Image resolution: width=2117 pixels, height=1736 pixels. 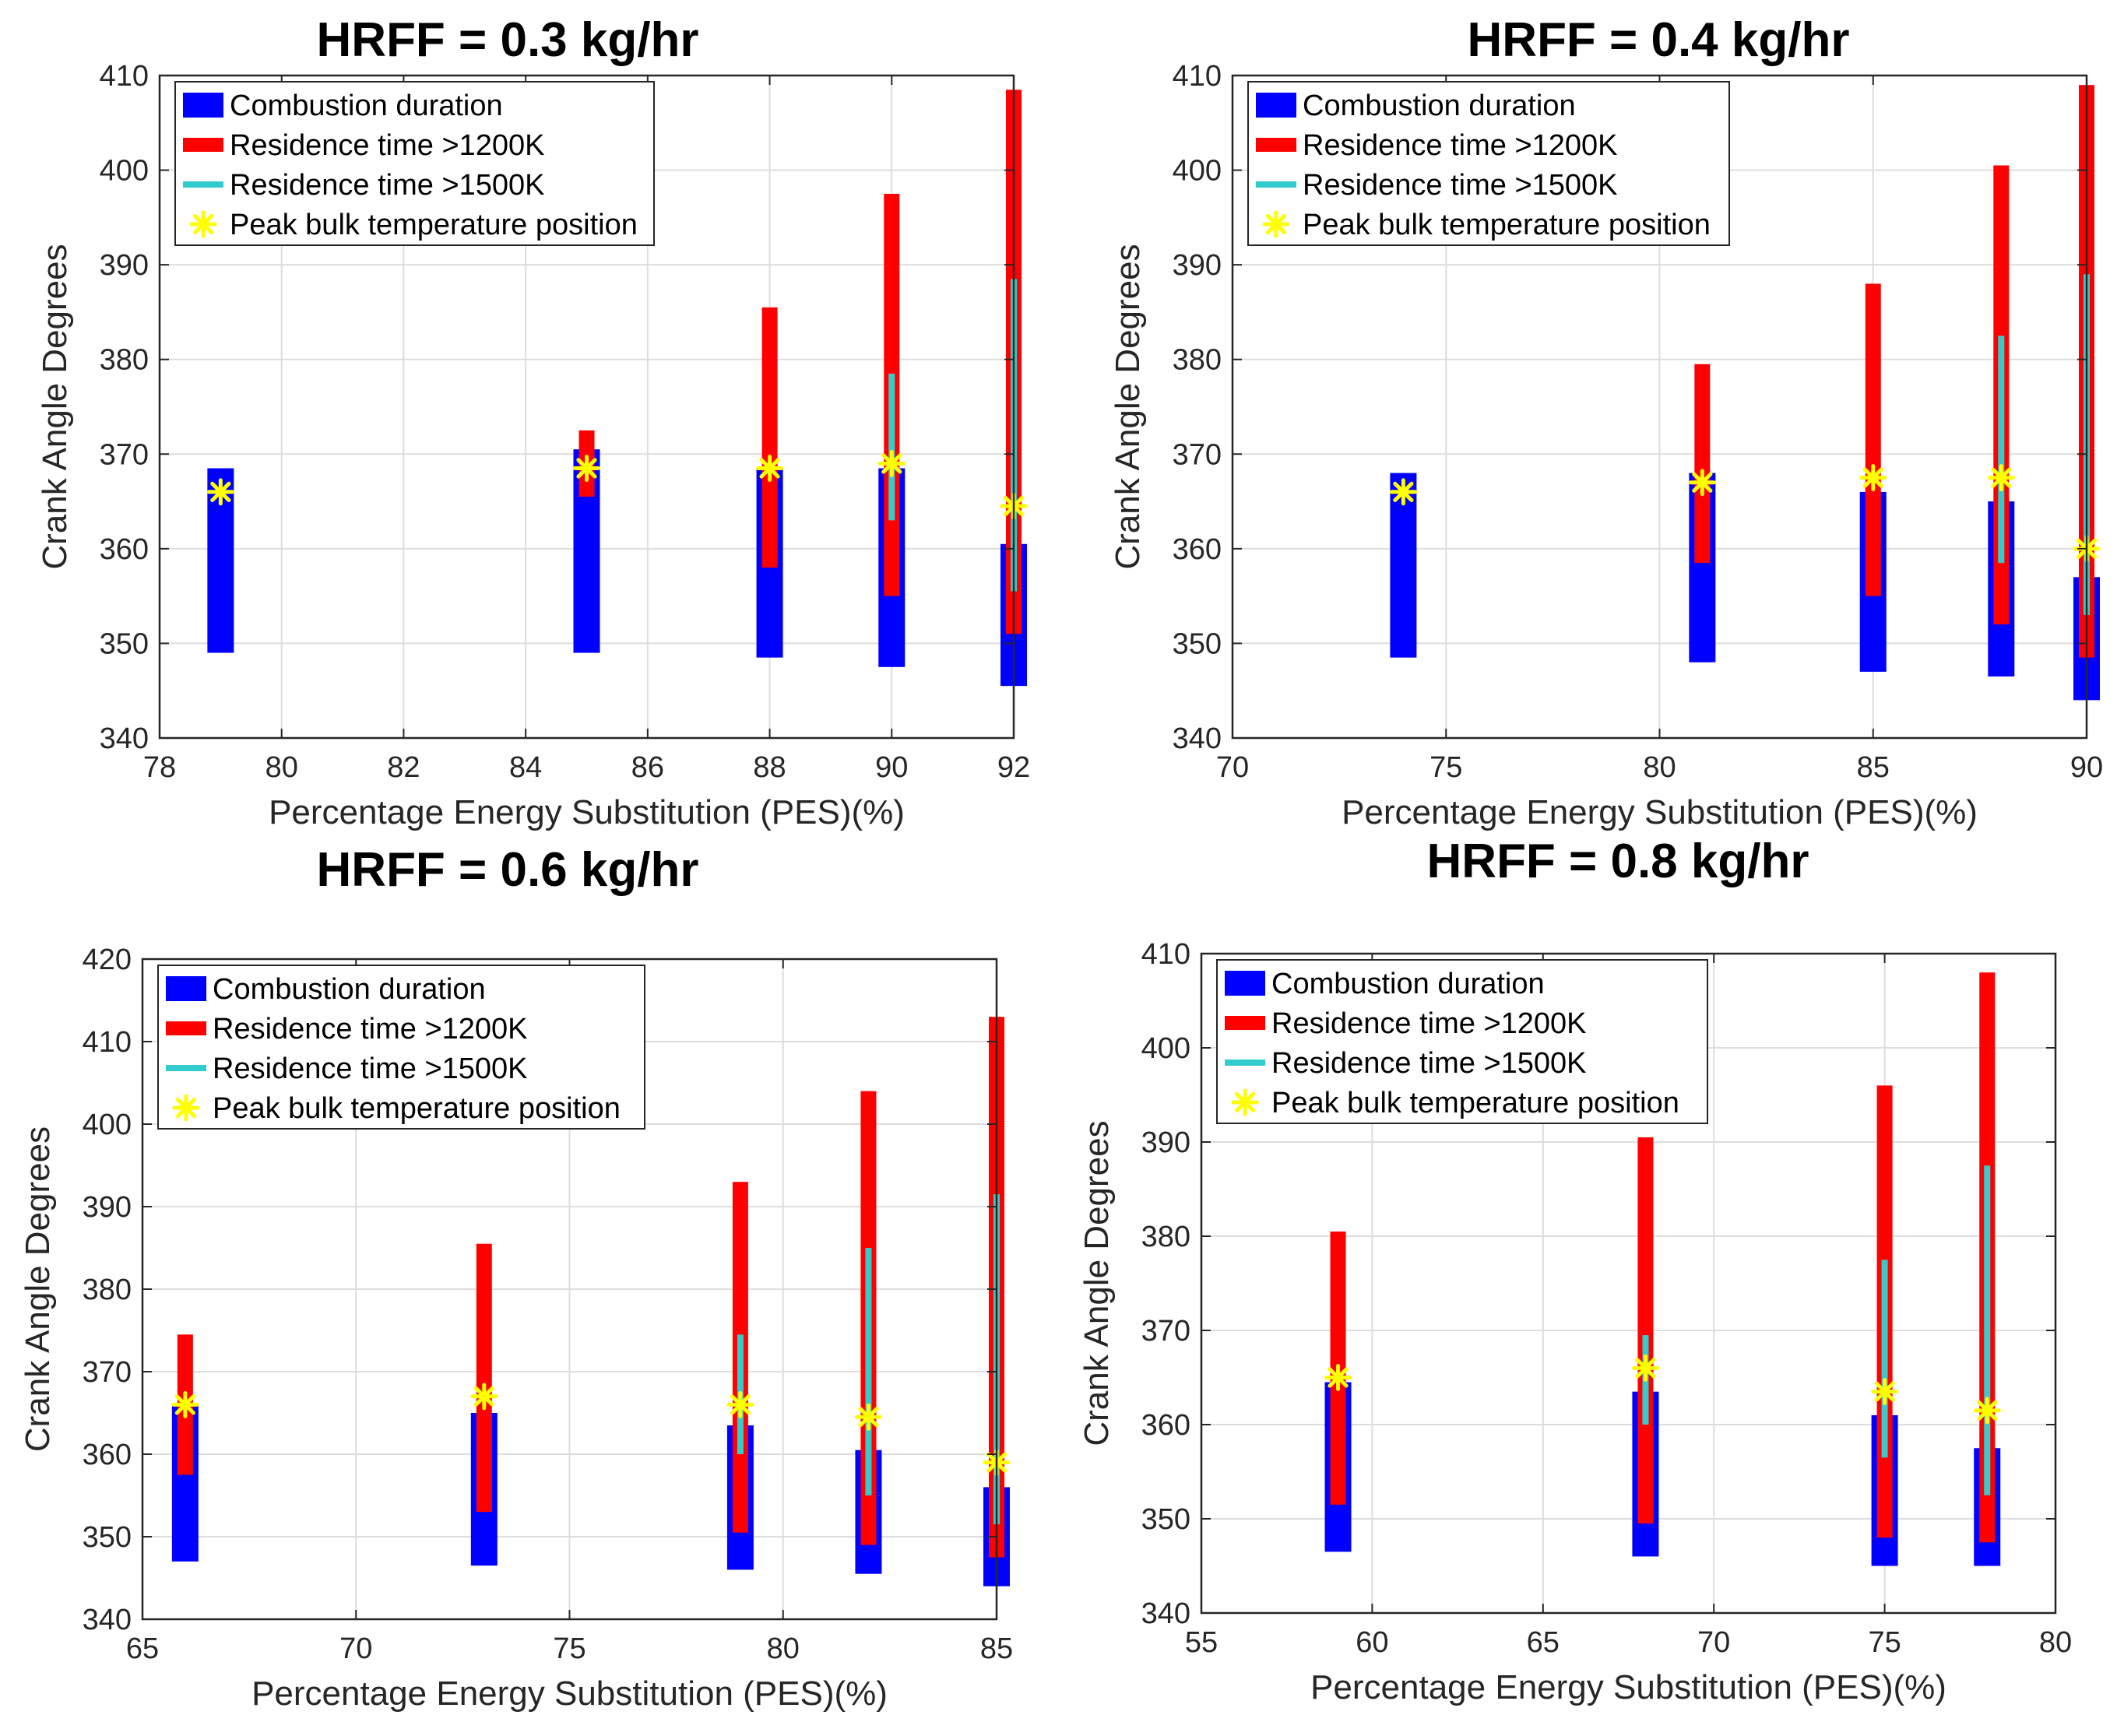 I want to click on chart-title: HRFF = 0.4 kg/hr, so click(x=1659, y=40).